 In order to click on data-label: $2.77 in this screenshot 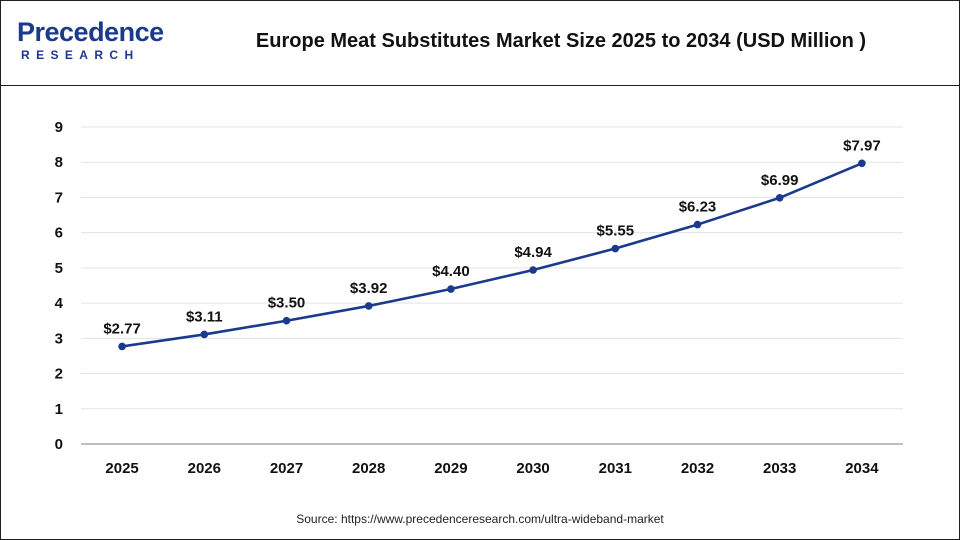, I will do `click(122, 328)`.